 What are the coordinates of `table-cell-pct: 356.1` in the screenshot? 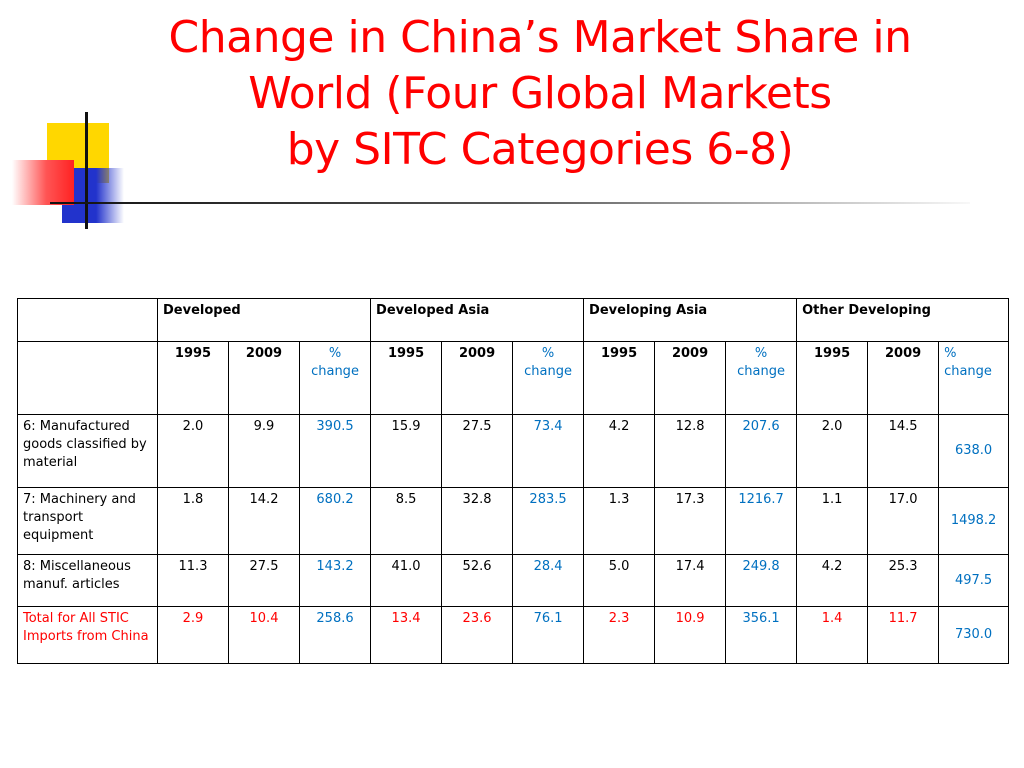 It's located at (761, 635).